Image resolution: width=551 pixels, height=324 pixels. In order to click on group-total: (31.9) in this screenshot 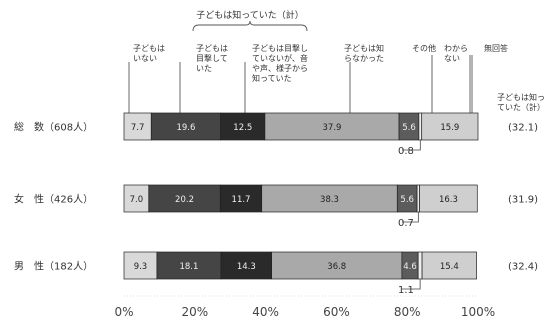, I will do `click(523, 200)`.